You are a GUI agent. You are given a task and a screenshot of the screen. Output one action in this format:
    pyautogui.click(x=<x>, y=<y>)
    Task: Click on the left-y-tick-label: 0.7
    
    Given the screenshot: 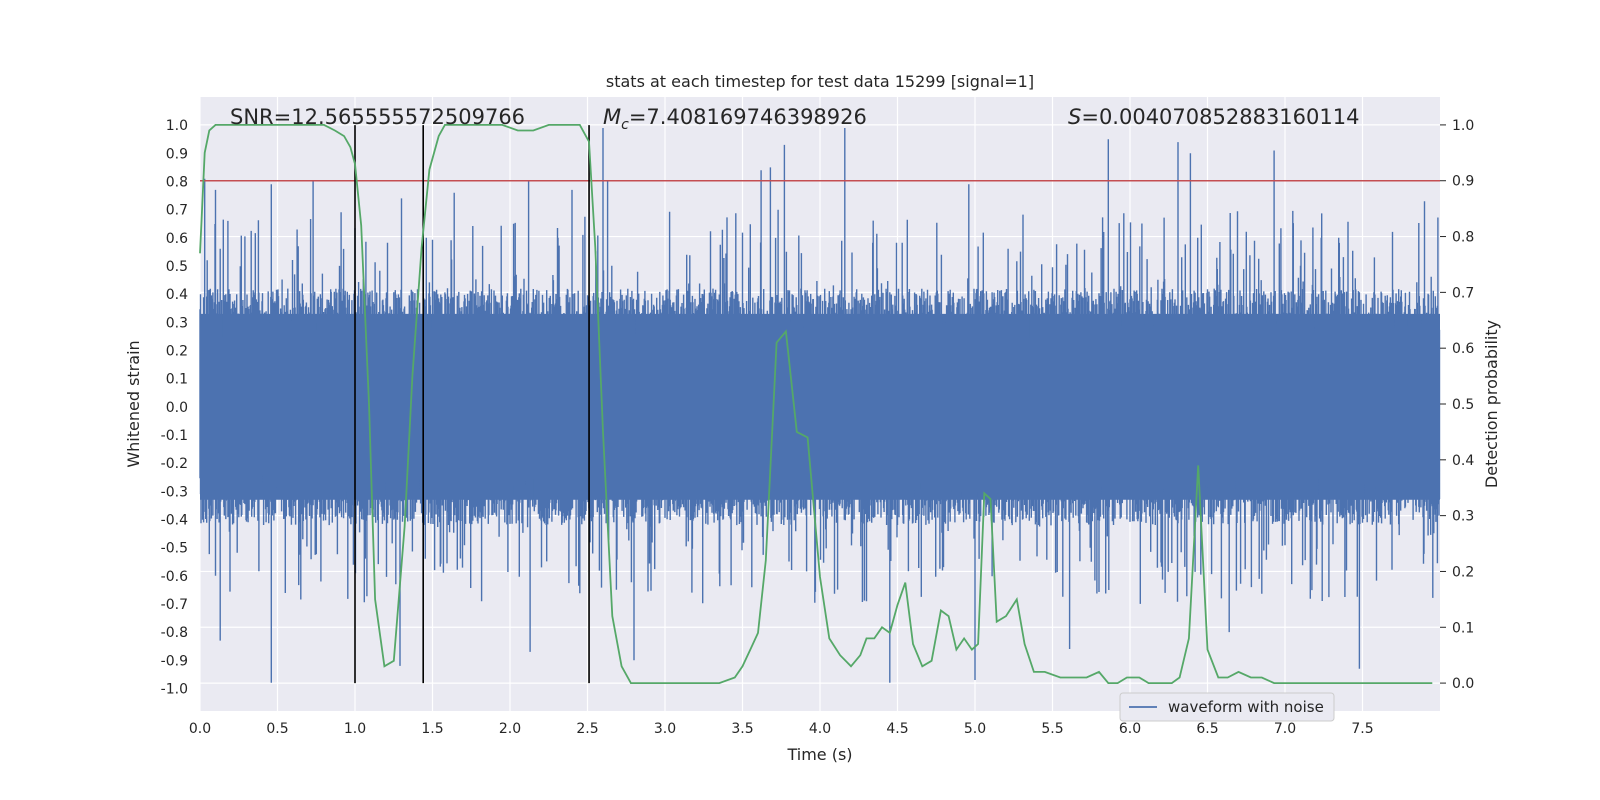 What is the action you would take?
    pyautogui.click(x=177, y=211)
    